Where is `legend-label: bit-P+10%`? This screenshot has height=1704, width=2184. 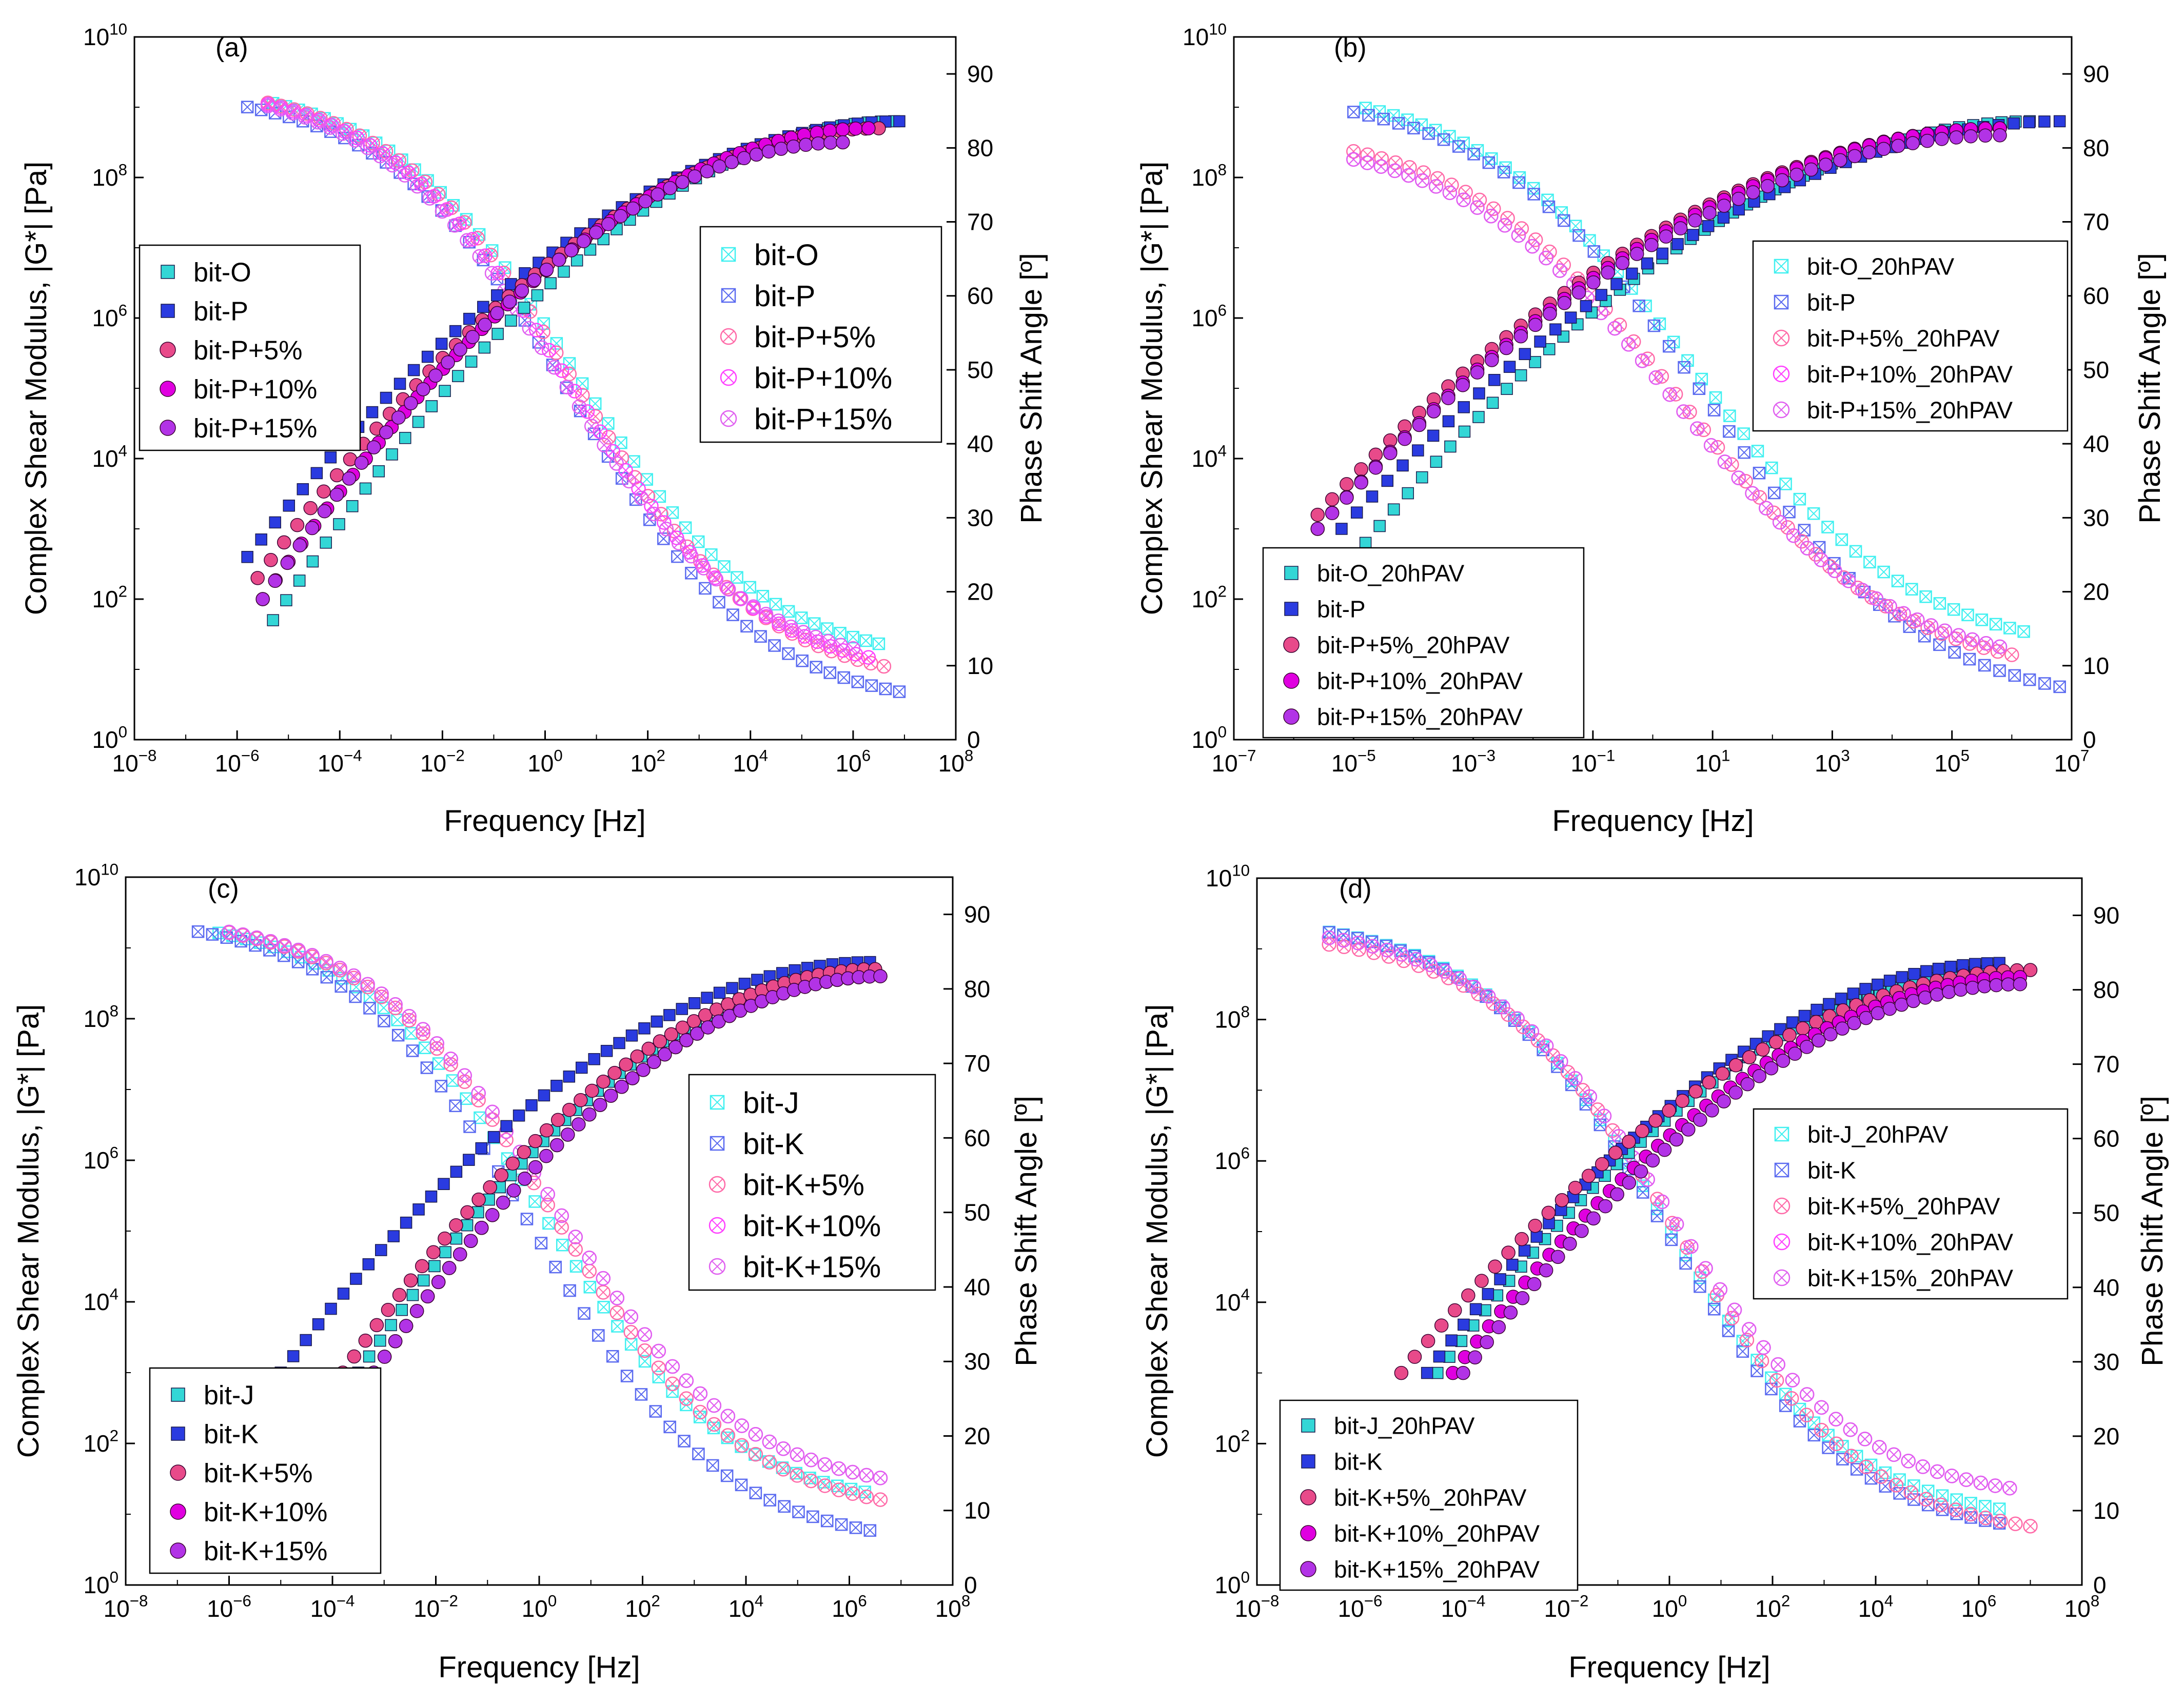 legend-label: bit-P+10% is located at coordinates (255, 390).